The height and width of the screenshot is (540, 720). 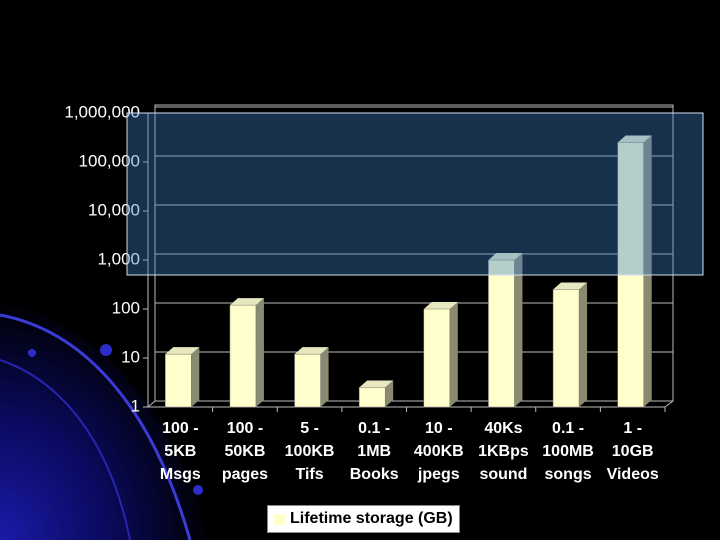 I want to click on x-tick-label: 0.1 - 100MB songs, so click(x=568, y=451).